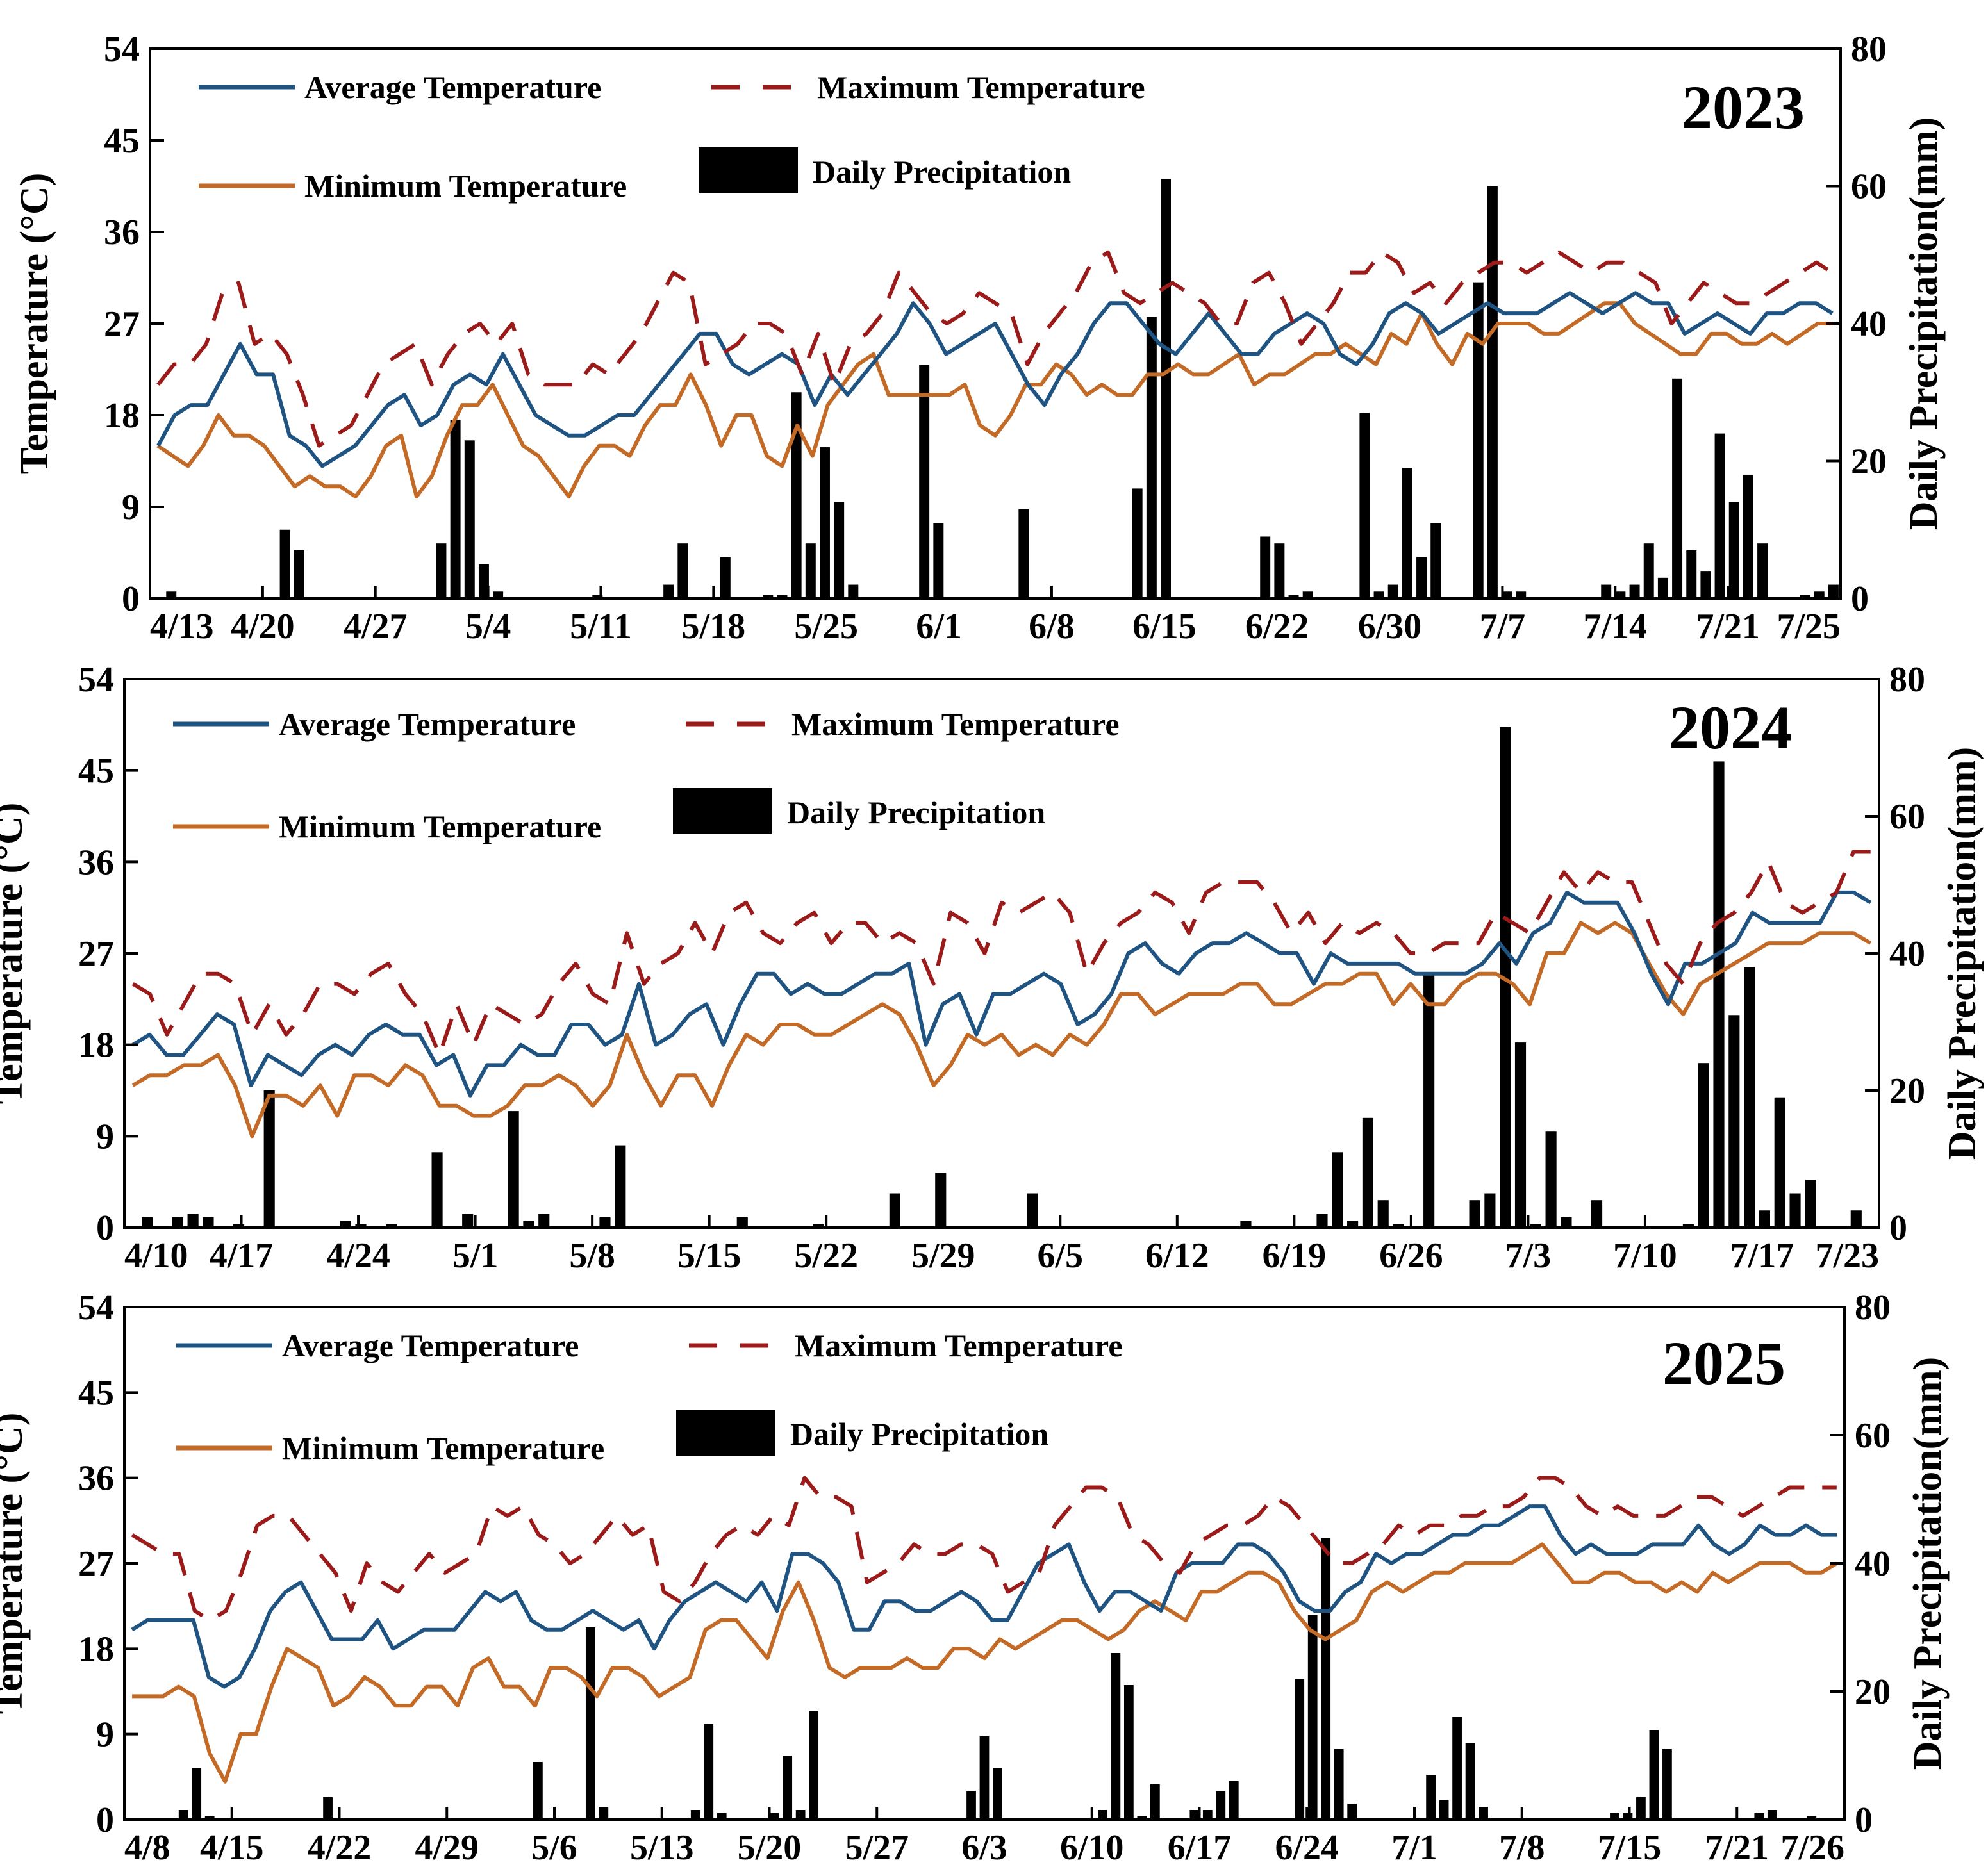 The width and height of the screenshot is (1988, 1876). What do you see at coordinates (725, 1433) in the screenshot?
I see `legend-precipitation-swatch` at bounding box center [725, 1433].